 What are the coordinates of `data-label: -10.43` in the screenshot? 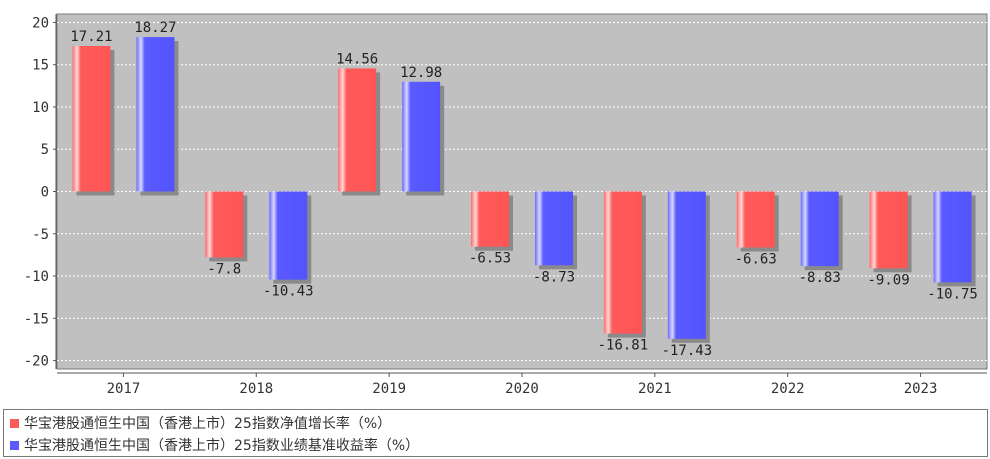 It's located at (288, 292).